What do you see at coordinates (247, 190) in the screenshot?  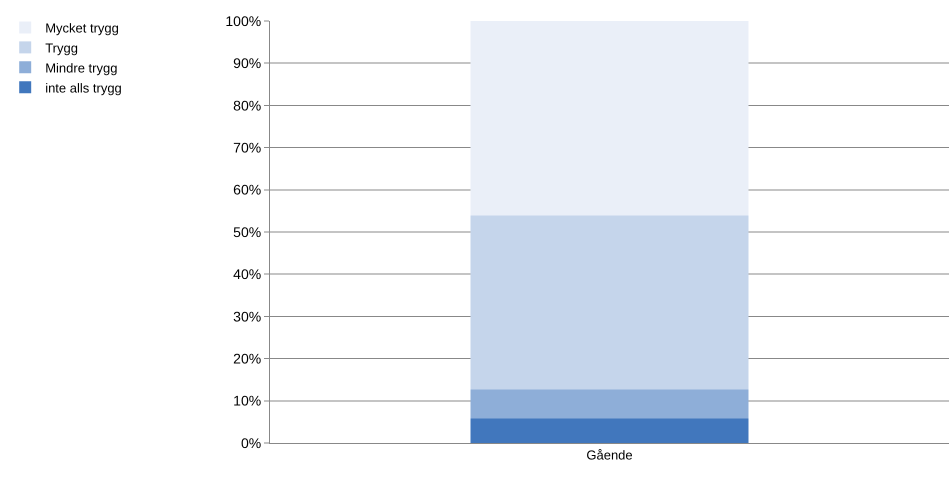 I see `y-tick-label: 60%` at bounding box center [247, 190].